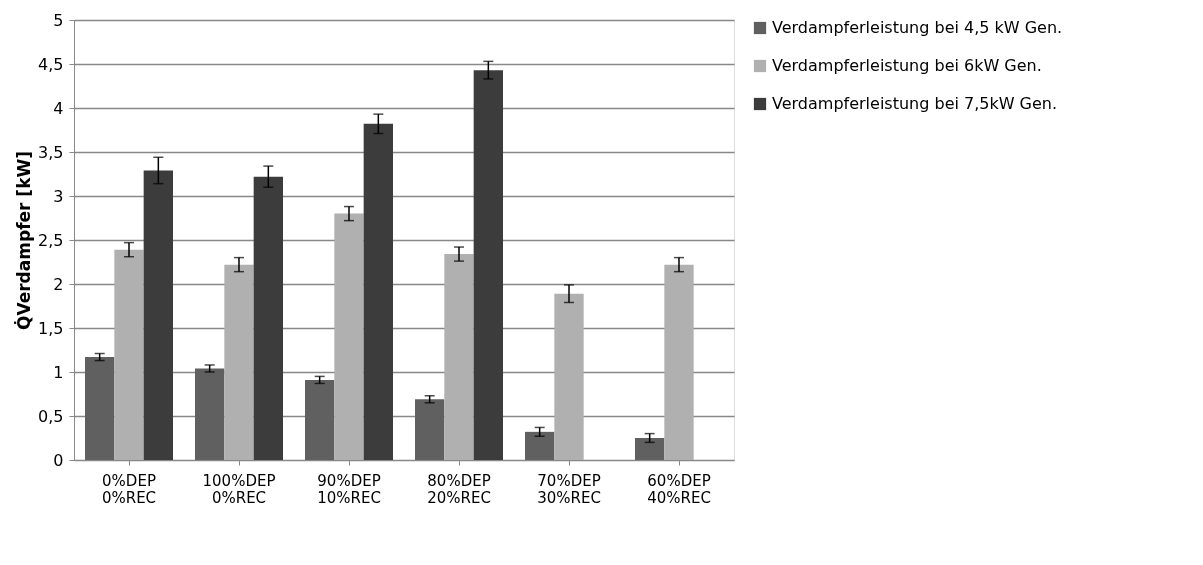 The width and height of the screenshot is (1203, 565). Describe the element at coordinates (58, 460) in the screenshot. I see `y-tick-label: 0` at that location.